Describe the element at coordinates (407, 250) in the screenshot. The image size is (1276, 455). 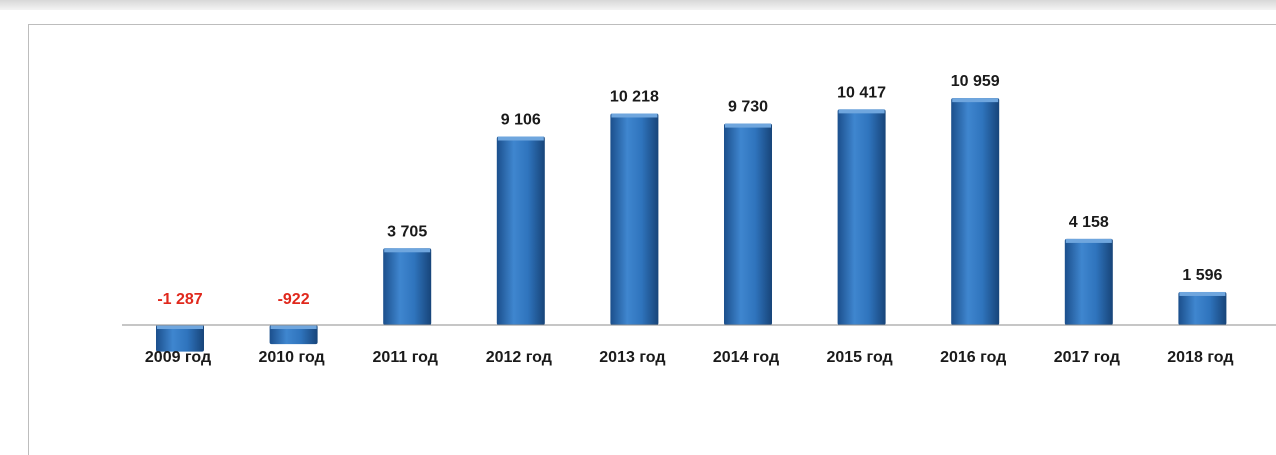
I see `bar-cap-2011` at that location.